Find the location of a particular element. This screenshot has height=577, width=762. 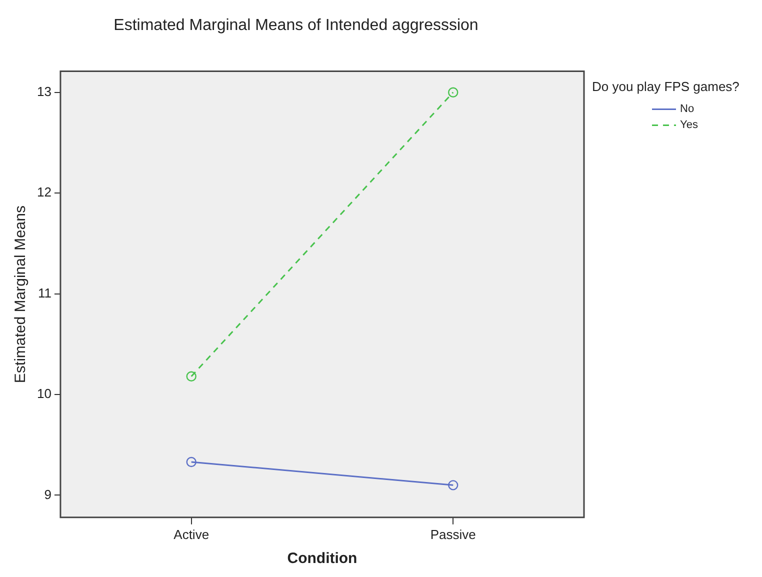

chart-title: Estimated Marginal Means of Intended aggresssion is located at coordinates (296, 25).